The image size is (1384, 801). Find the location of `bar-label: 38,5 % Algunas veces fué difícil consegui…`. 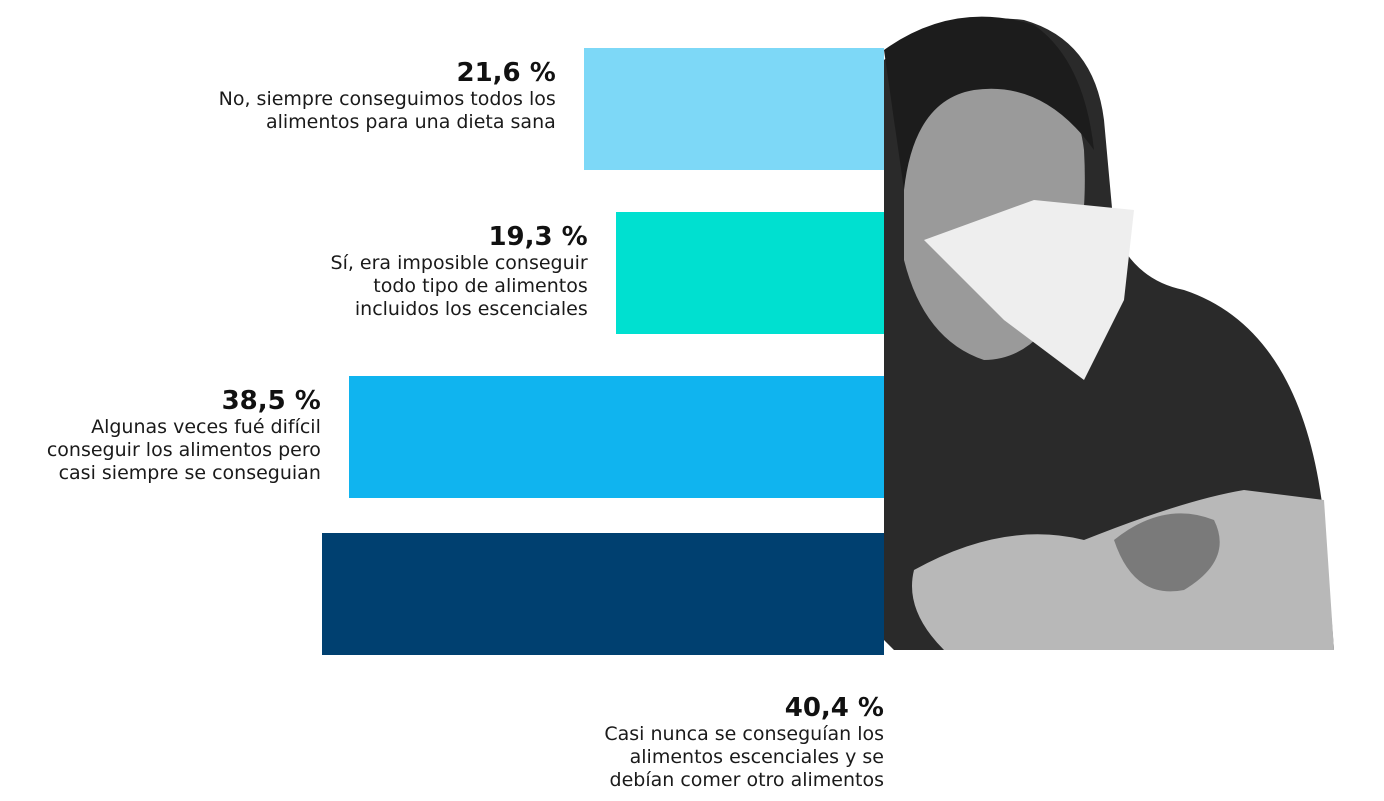

bar-label: 38,5 % Algunas veces fué difícil consegui… is located at coordinates (184, 435).